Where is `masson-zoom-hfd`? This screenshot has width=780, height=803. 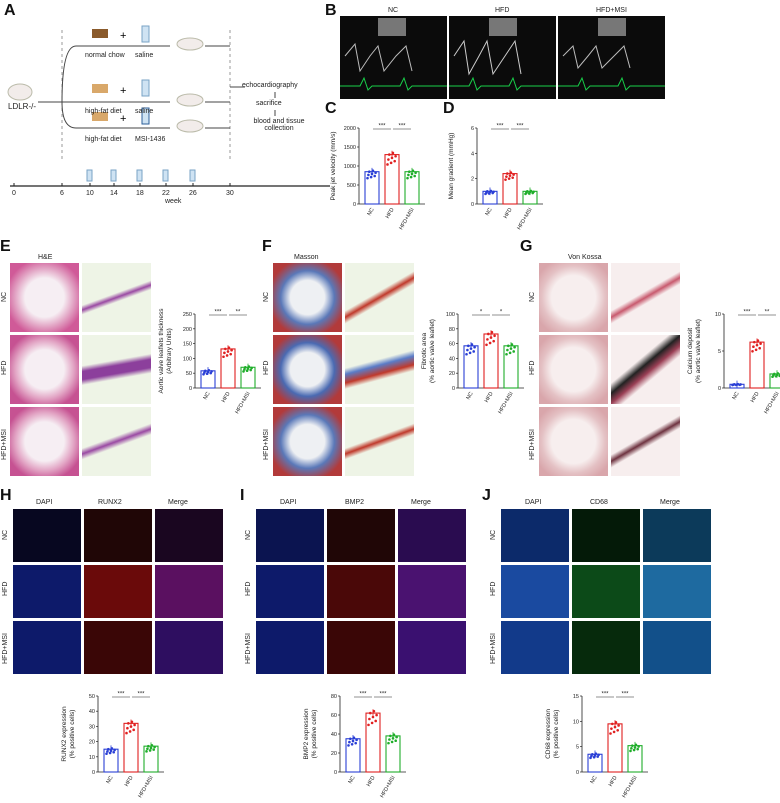
masson-zoom-hfd is located at coordinates (379, 369).